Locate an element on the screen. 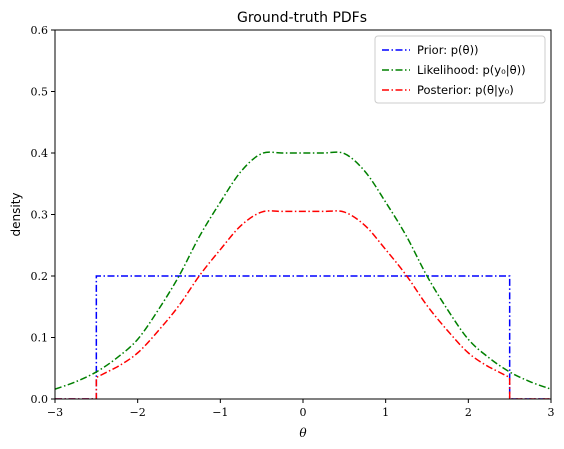  y-tick-label: 0.4 is located at coordinates (40, 153).